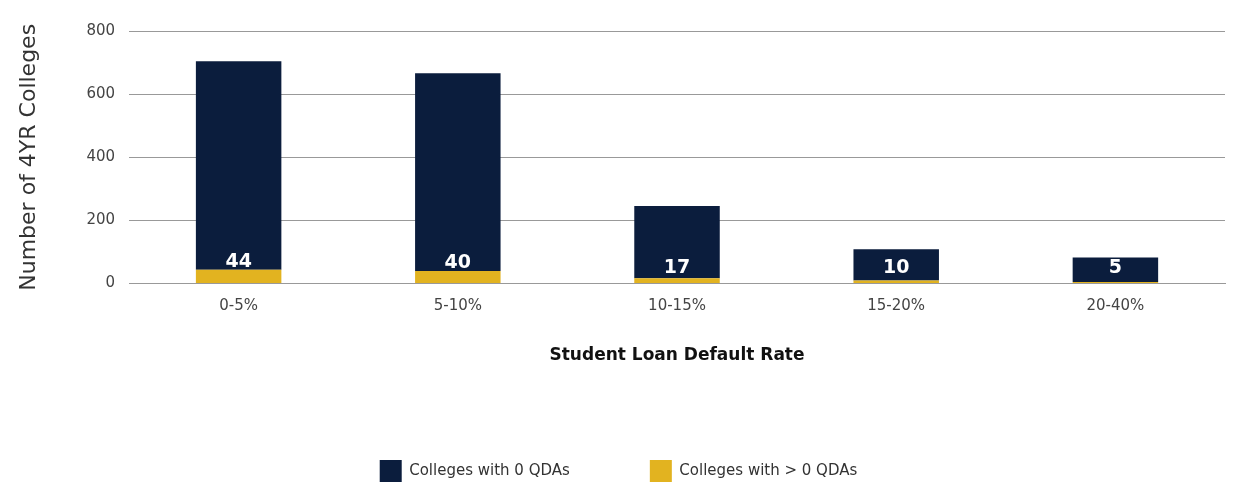  Describe the element at coordinates (101, 93) in the screenshot. I see `y-tick-label: 600` at that location.